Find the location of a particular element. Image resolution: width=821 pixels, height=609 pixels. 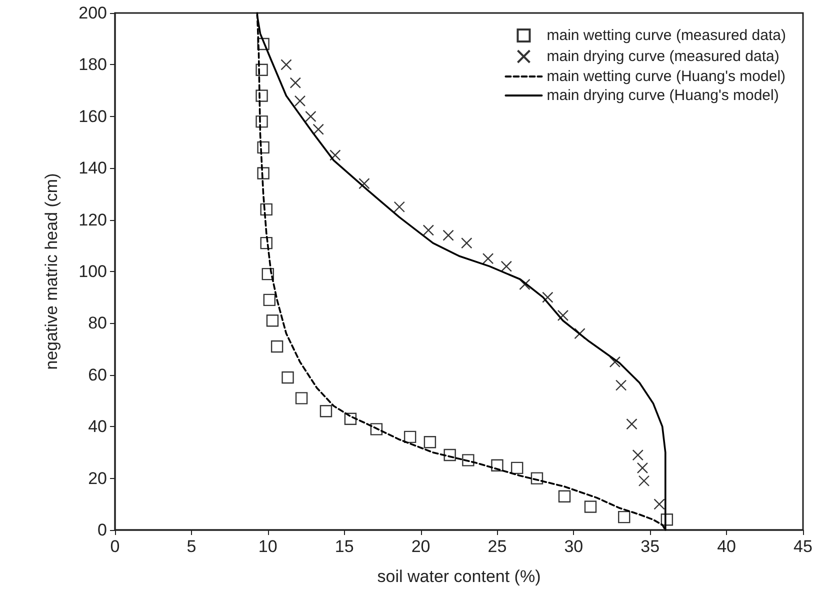

y-tick-label: 120 is located at coordinates (92, 220).